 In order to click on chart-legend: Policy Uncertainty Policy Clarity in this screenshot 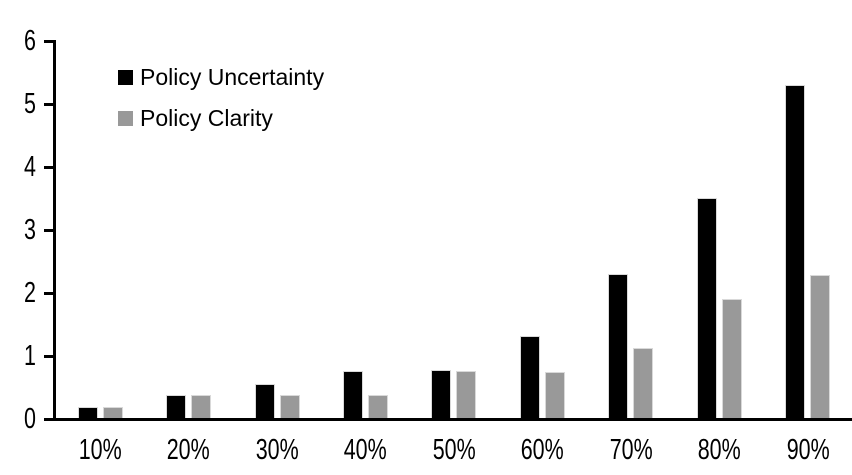, I will do `click(221, 104)`.